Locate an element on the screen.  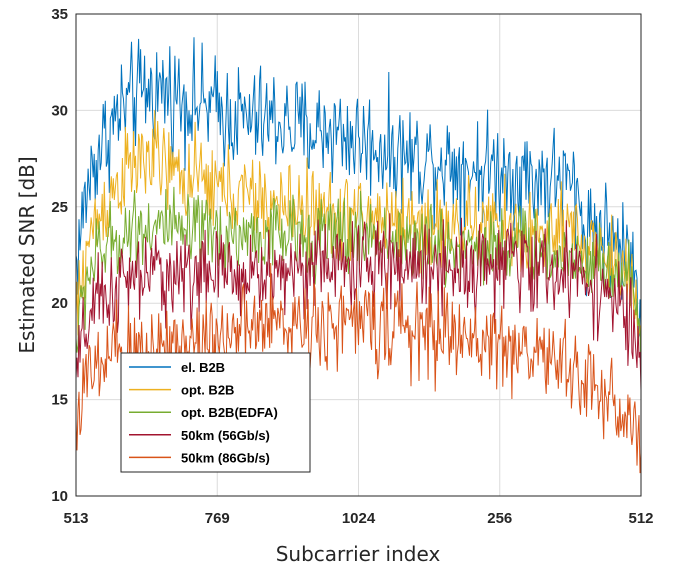
x-tick-label-3: 256 is located at coordinates (499, 518).